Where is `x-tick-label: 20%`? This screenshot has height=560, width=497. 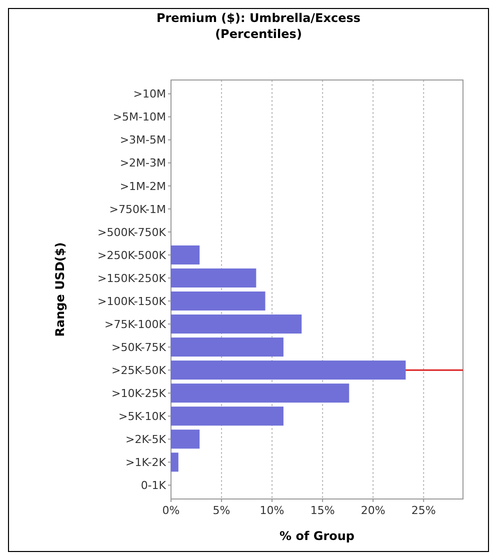 x-tick-label: 20% is located at coordinates (373, 510).